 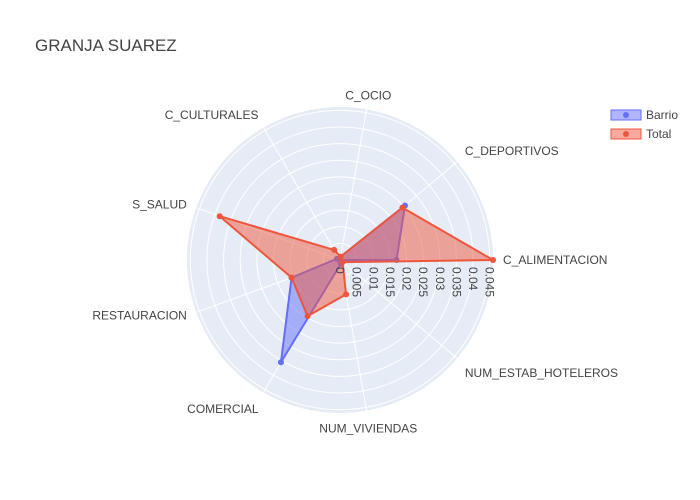 What do you see at coordinates (473, 279) in the screenshot?
I see `radial-tick-label: 0.04` at bounding box center [473, 279].